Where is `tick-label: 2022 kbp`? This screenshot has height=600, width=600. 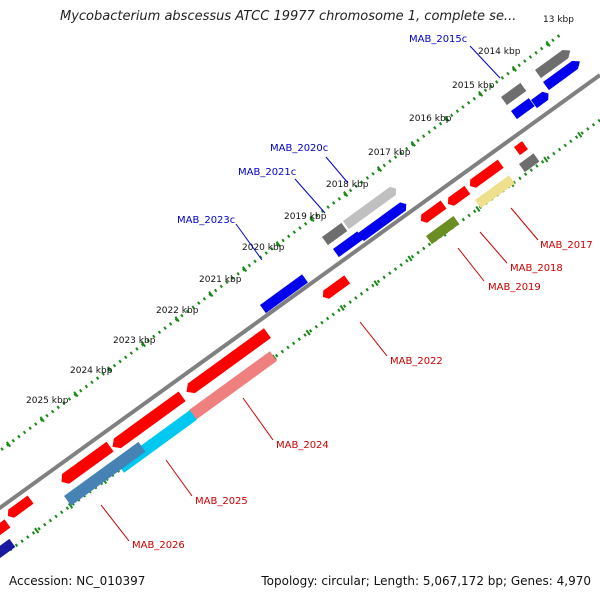
tick-label: 2022 kbp is located at coordinates (177, 311).